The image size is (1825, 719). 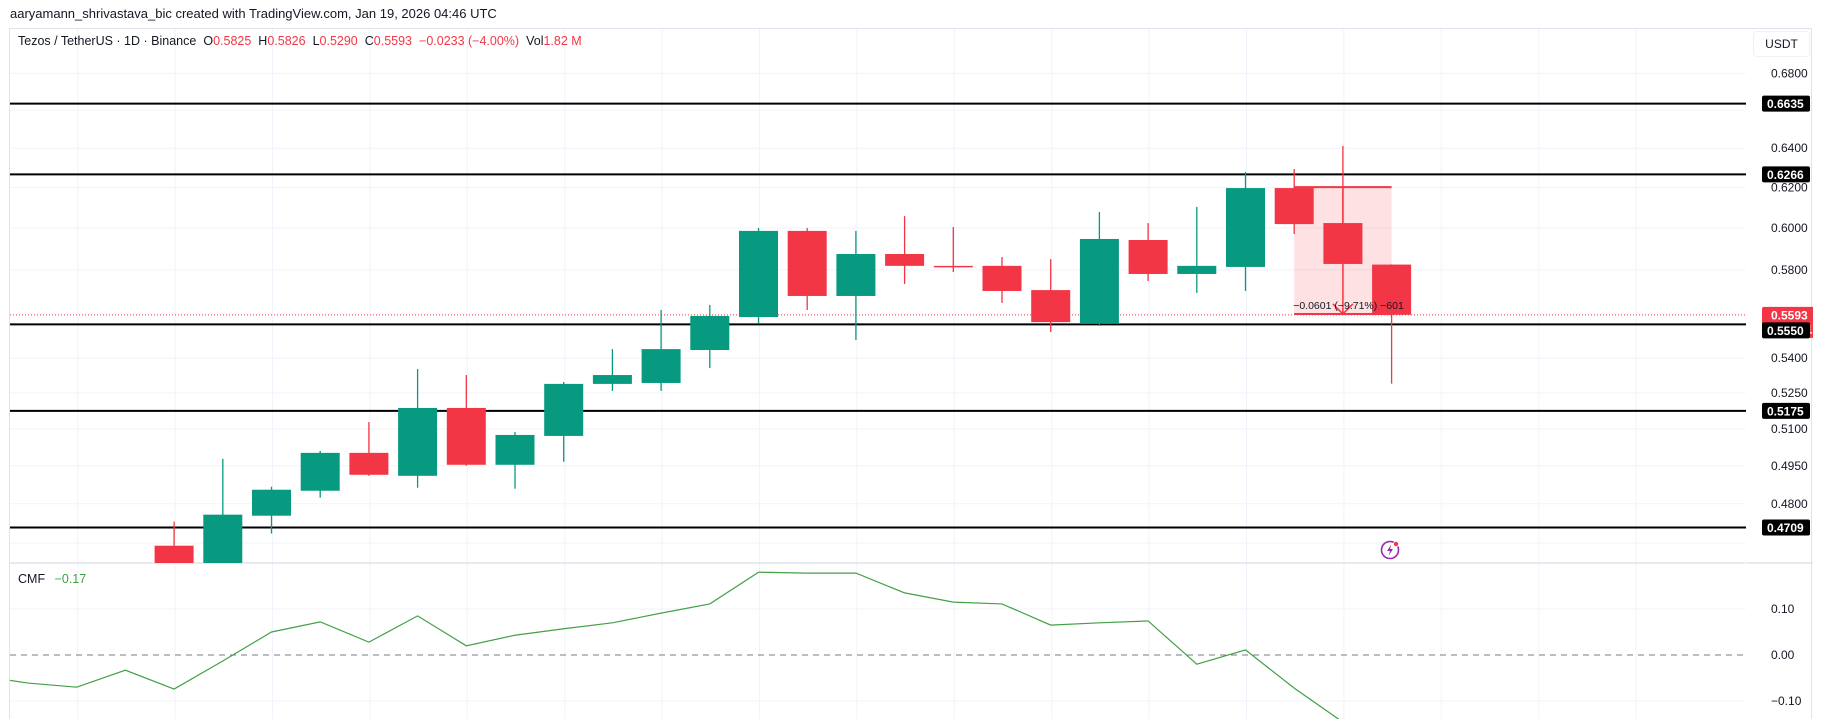 What do you see at coordinates (469, 41) in the screenshot?
I see `change-value: −0.0233 (−4.00%)` at bounding box center [469, 41].